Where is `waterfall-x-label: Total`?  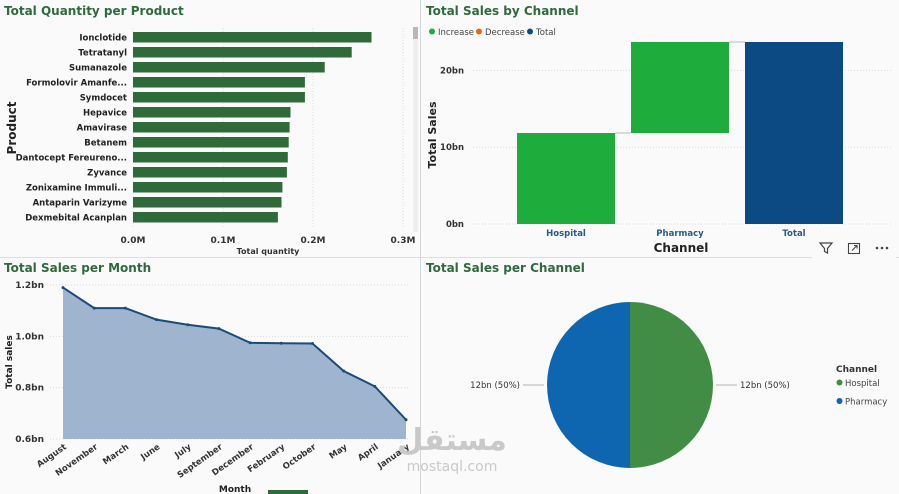 waterfall-x-label: Total is located at coordinates (793, 234).